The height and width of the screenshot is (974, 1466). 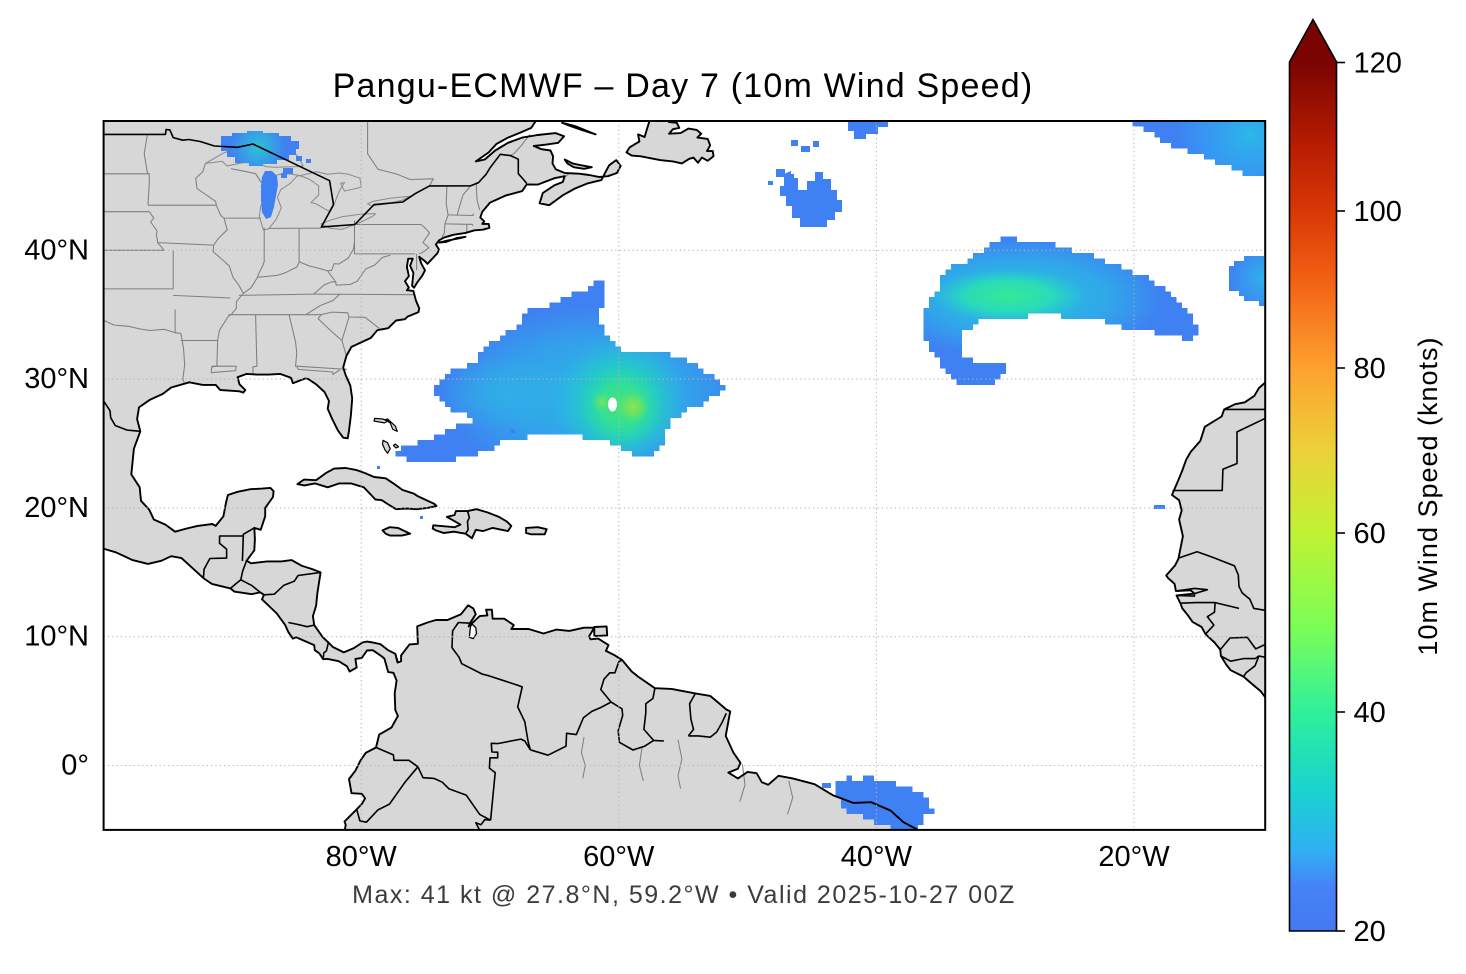 What do you see at coordinates (1134, 857) in the screenshot?
I see `svg-text: 20°W` at bounding box center [1134, 857].